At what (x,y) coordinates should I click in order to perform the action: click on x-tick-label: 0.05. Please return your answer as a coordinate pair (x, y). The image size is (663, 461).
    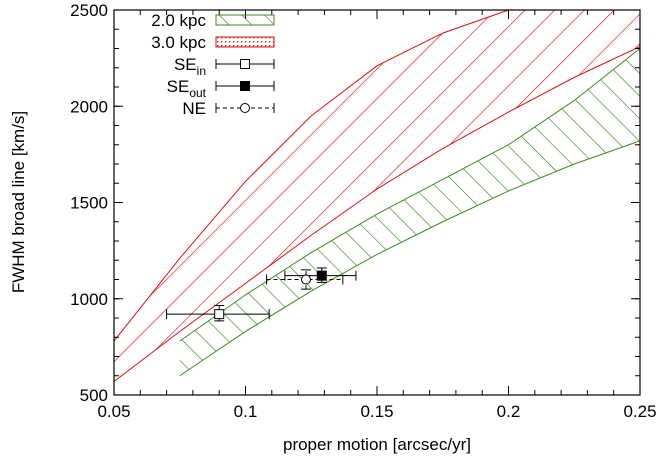
    Looking at the image, I should click on (113, 411).